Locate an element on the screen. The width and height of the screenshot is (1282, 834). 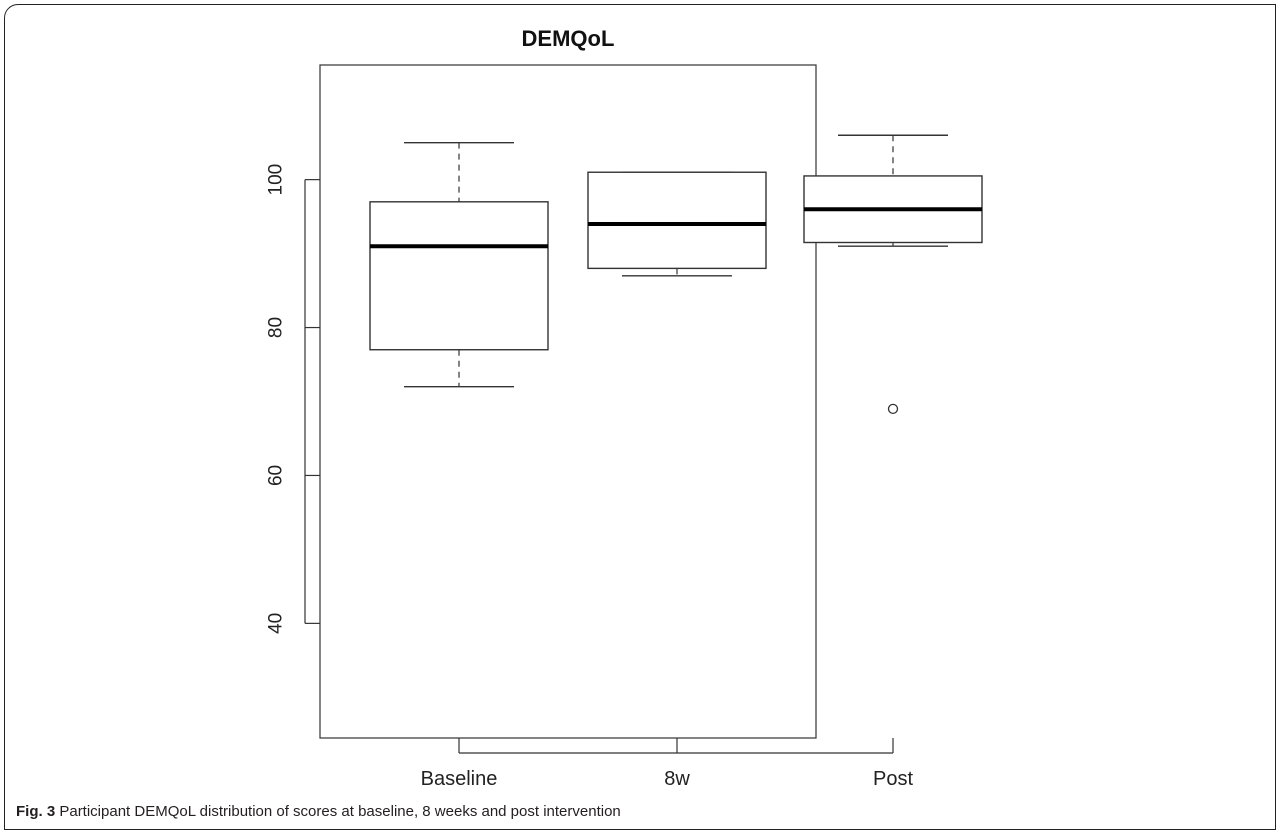
y-axis: 40 60 80 100 is located at coordinates (293, 399).